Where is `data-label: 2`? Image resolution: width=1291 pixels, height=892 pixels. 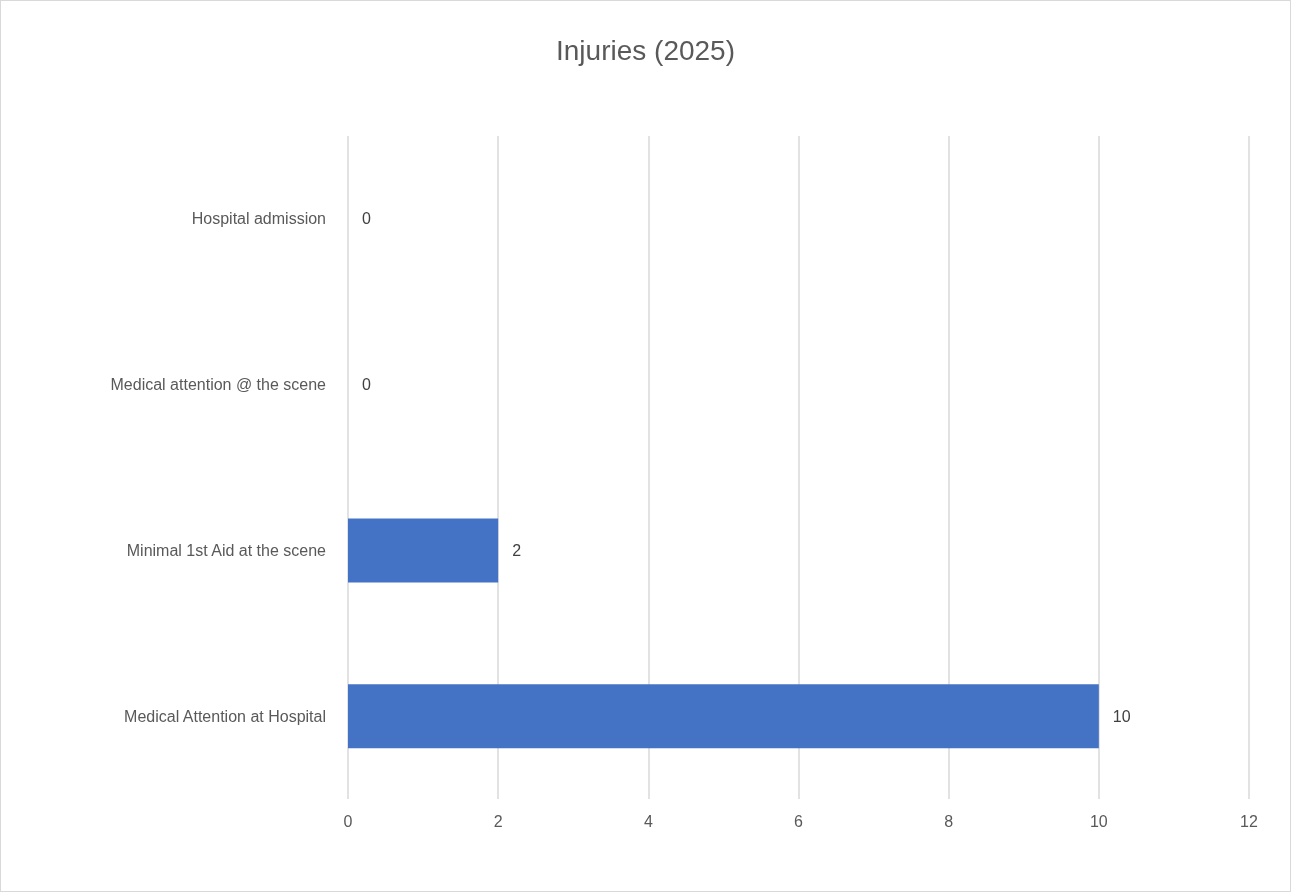
data-label: 2 is located at coordinates (517, 550).